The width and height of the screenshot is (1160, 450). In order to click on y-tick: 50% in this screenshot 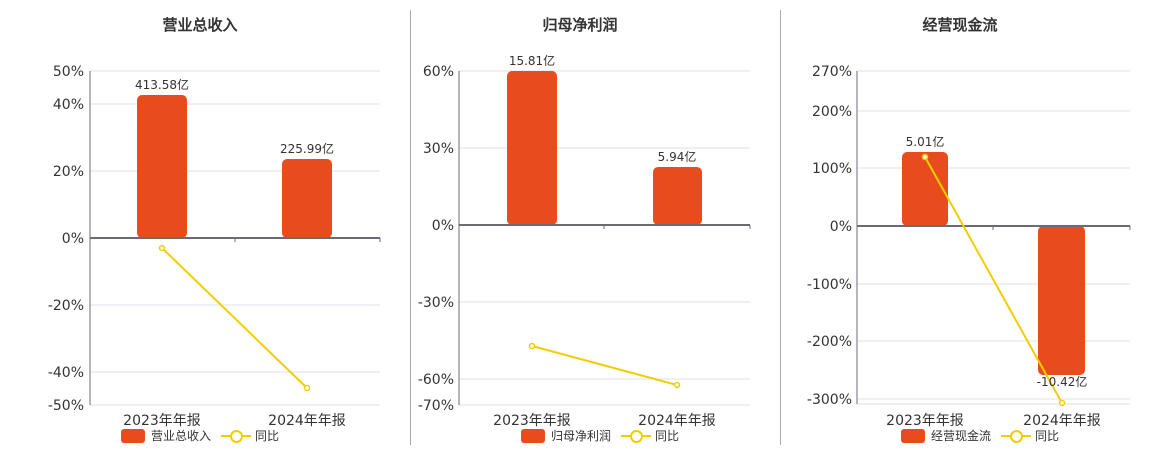, I will do `click(68, 72)`.